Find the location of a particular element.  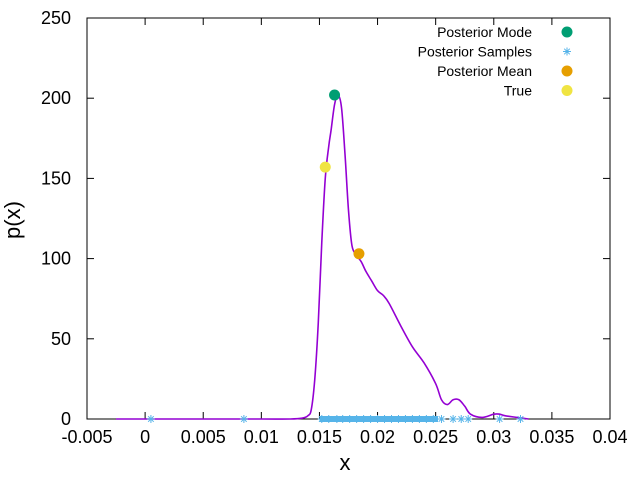

y-tick-label: 50 is located at coordinates (61, 339).